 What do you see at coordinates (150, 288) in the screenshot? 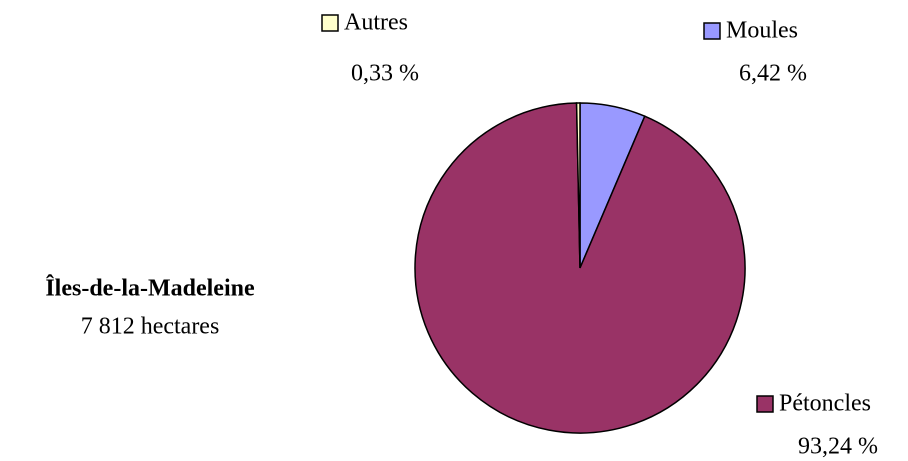
I see `chart-title: Îles-de-la-Madeleine` at bounding box center [150, 288].